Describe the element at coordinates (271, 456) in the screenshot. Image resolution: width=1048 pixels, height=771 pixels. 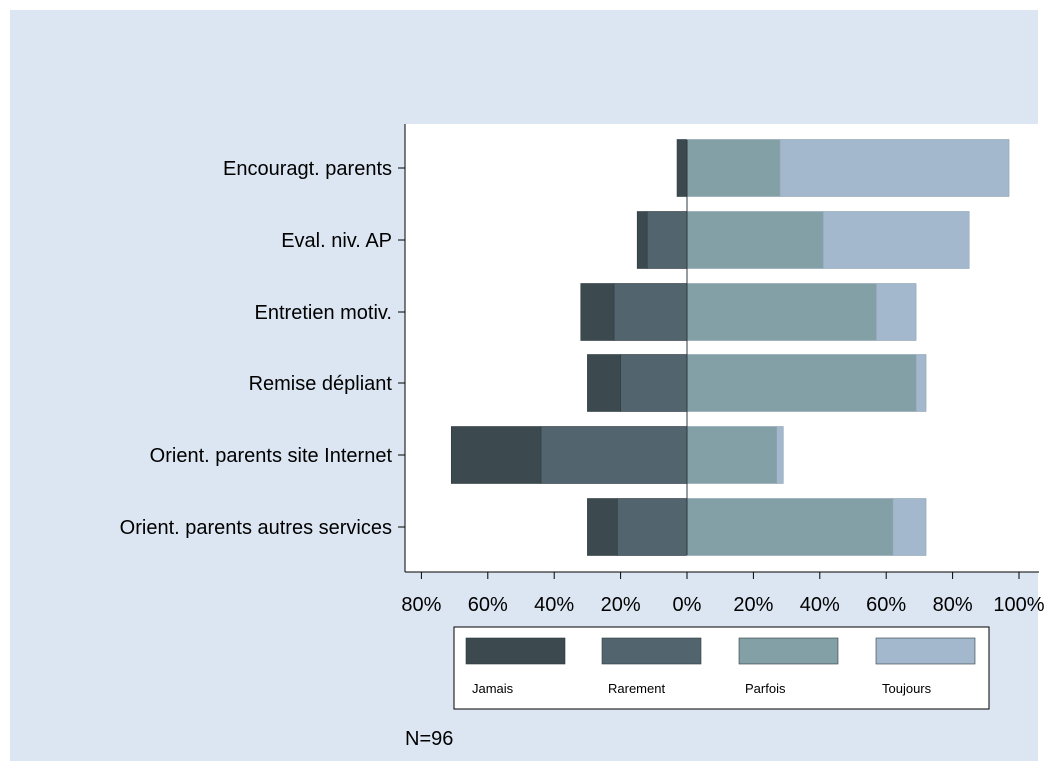
I see `y-tick-label: Orient. parents site Internet` at that location.